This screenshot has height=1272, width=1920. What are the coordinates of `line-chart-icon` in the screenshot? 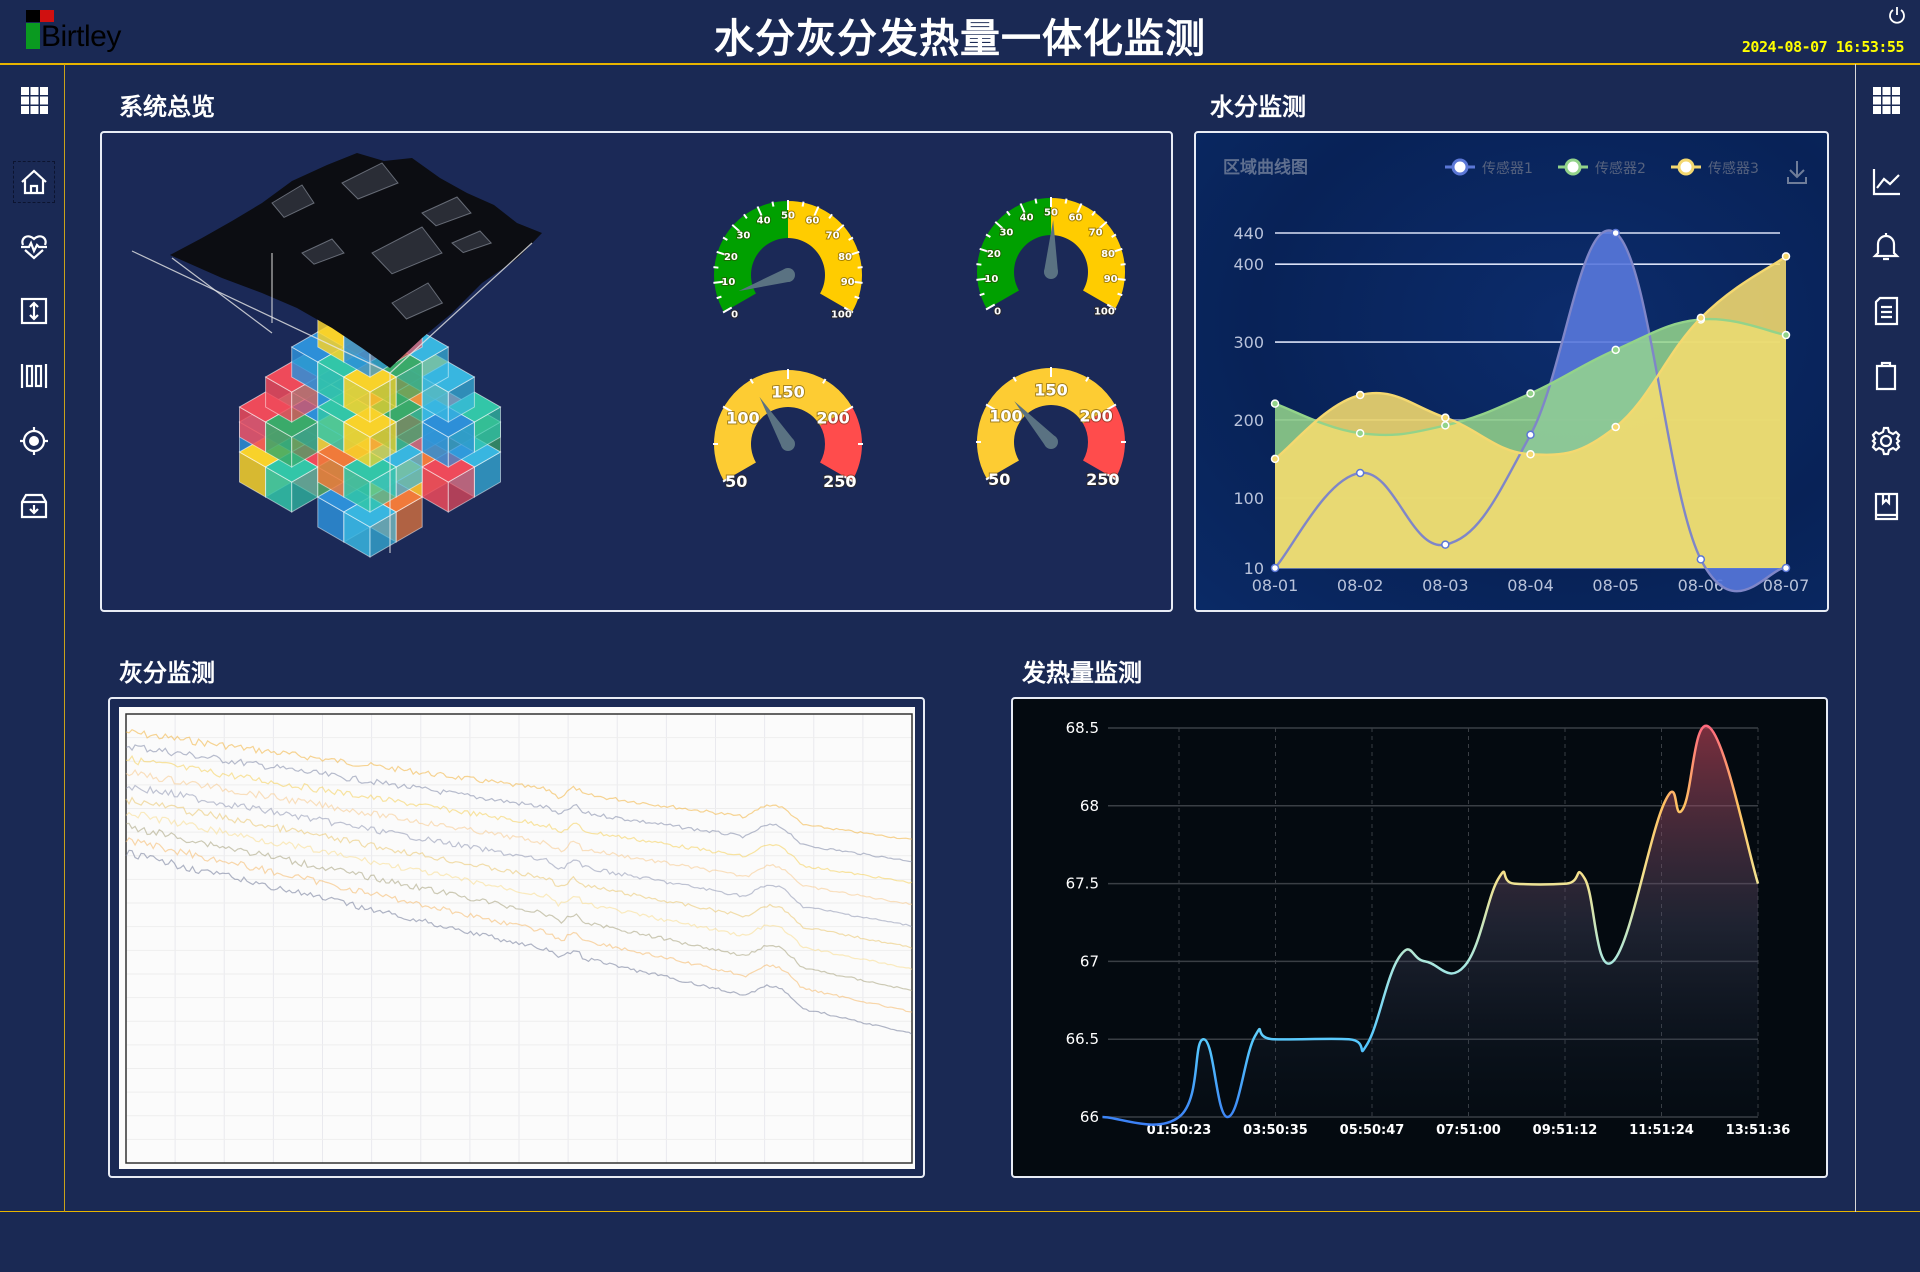 It's located at (1886, 182).